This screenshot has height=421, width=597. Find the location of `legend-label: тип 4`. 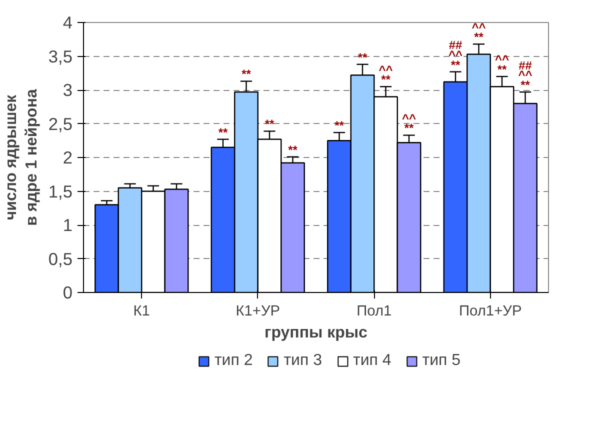

legend-label: тип 4 is located at coordinates (372, 361).